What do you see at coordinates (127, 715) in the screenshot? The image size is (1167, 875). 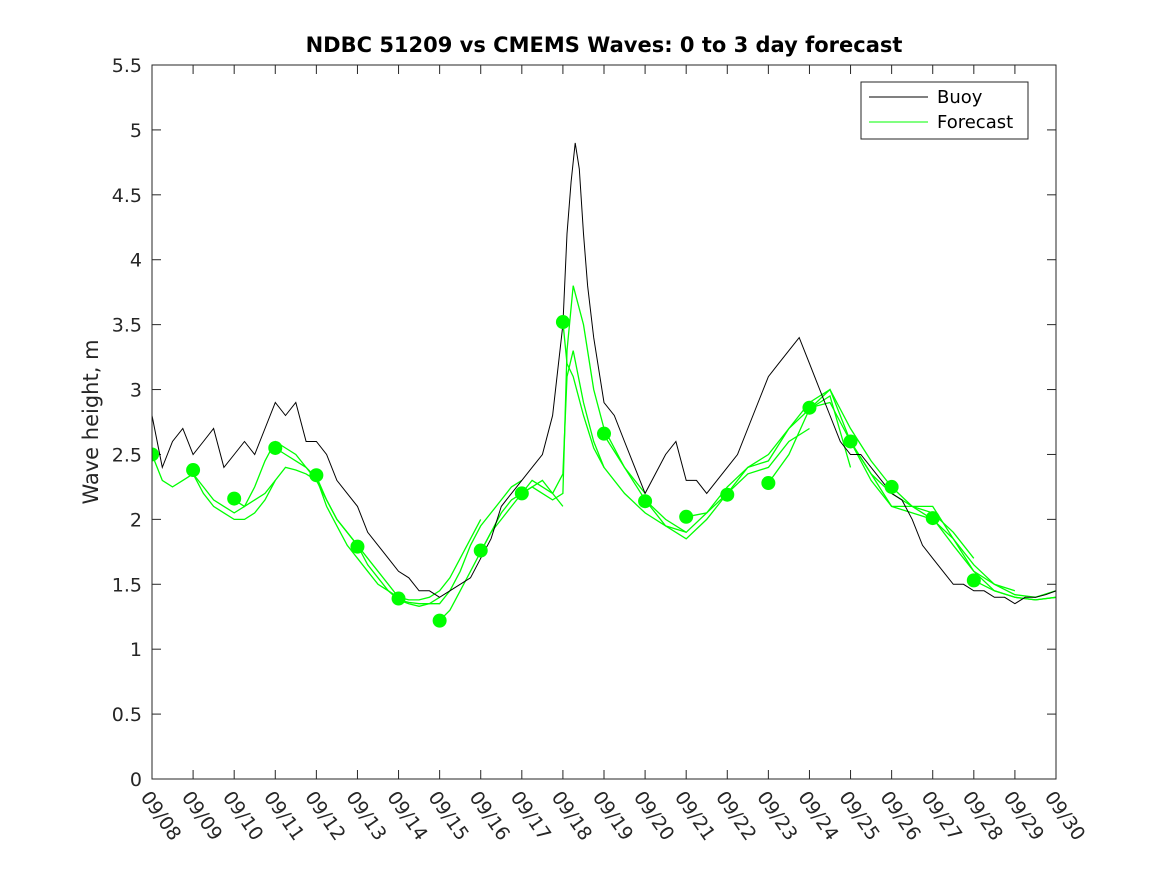 I see `y-tick-label: 0.5` at bounding box center [127, 715].